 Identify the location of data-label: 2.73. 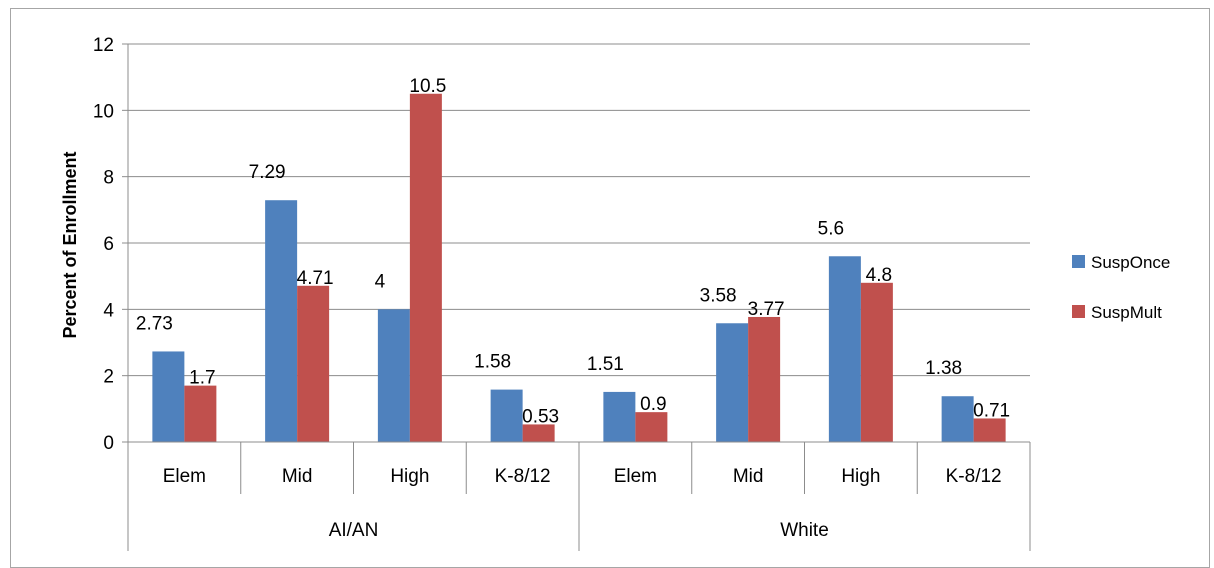
(154, 323).